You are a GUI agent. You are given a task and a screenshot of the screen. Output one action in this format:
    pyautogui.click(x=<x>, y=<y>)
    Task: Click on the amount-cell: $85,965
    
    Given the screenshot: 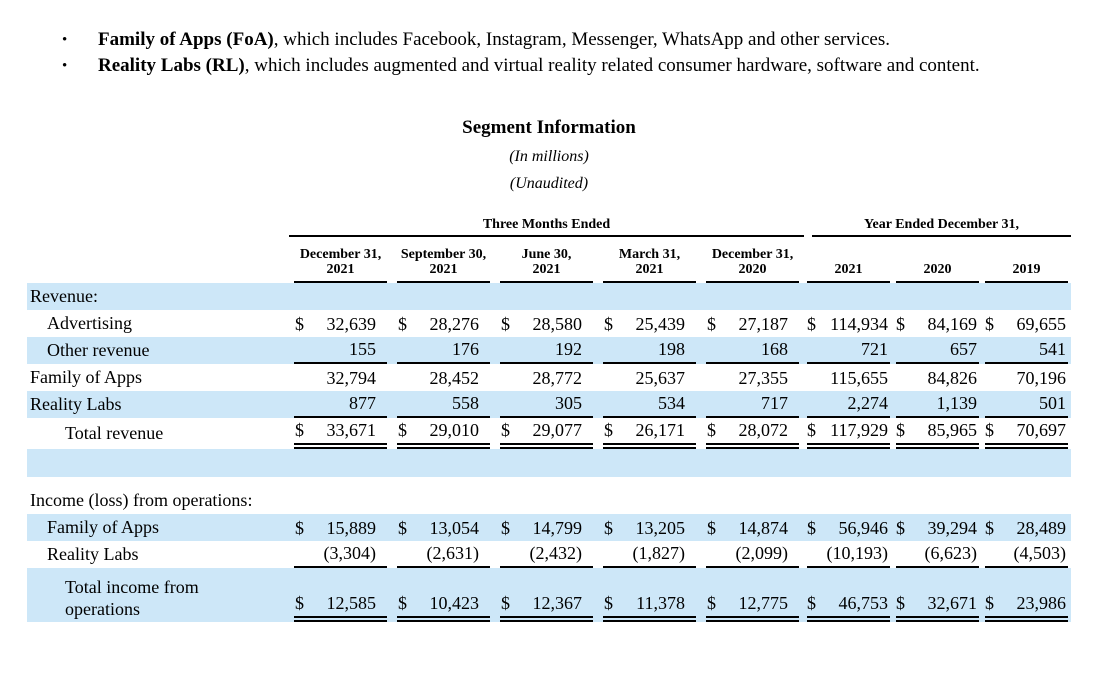 What is the action you would take?
    pyautogui.click(x=937, y=433)
    